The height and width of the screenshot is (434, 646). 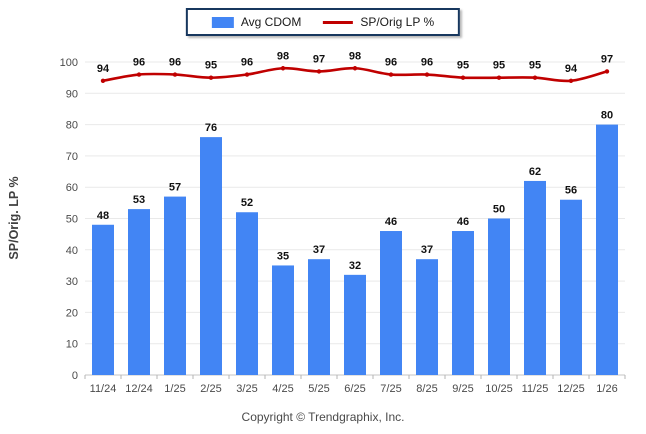 I want to click on bar-value-label: 80, so click(x=607, y=116).